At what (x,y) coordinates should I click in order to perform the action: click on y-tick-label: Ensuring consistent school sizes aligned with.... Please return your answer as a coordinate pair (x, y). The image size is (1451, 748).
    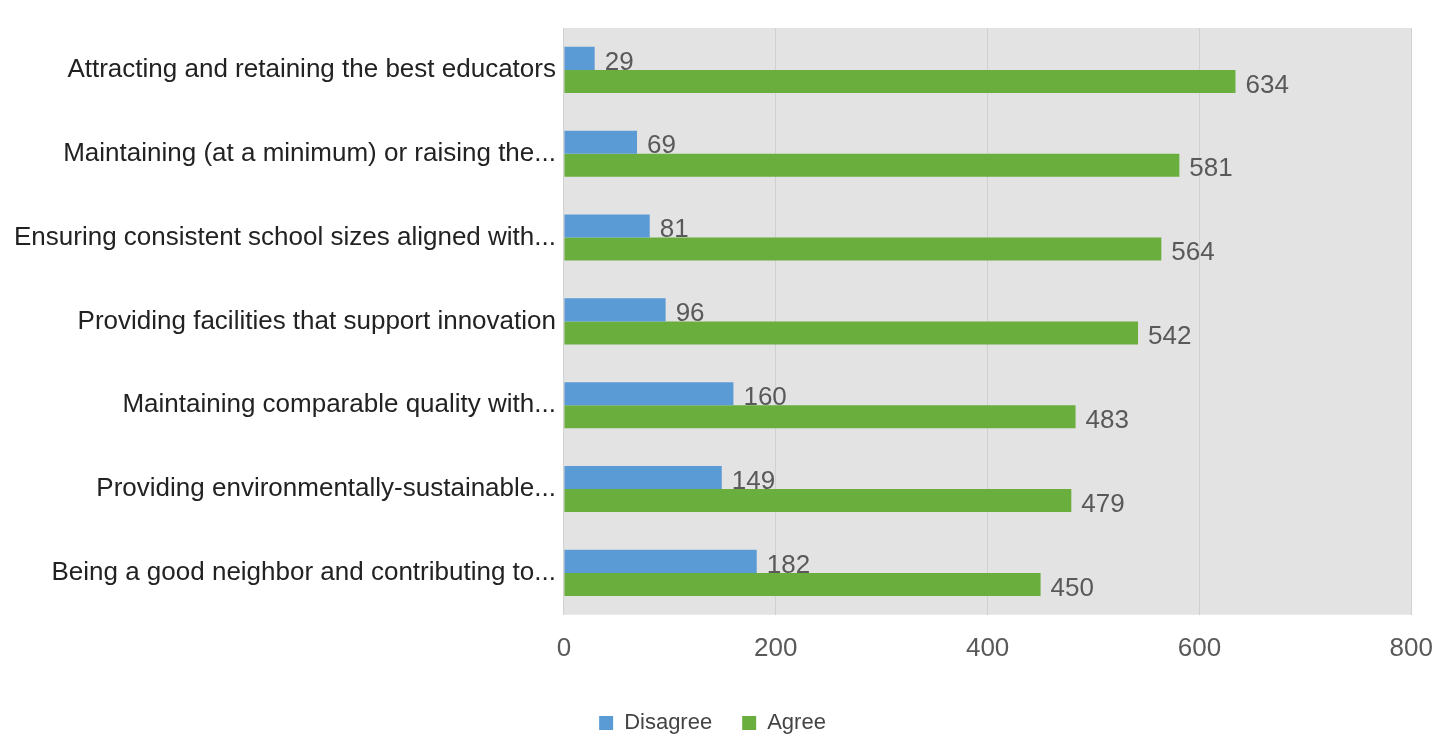
    Looking at the image, I should click on (285, 235).